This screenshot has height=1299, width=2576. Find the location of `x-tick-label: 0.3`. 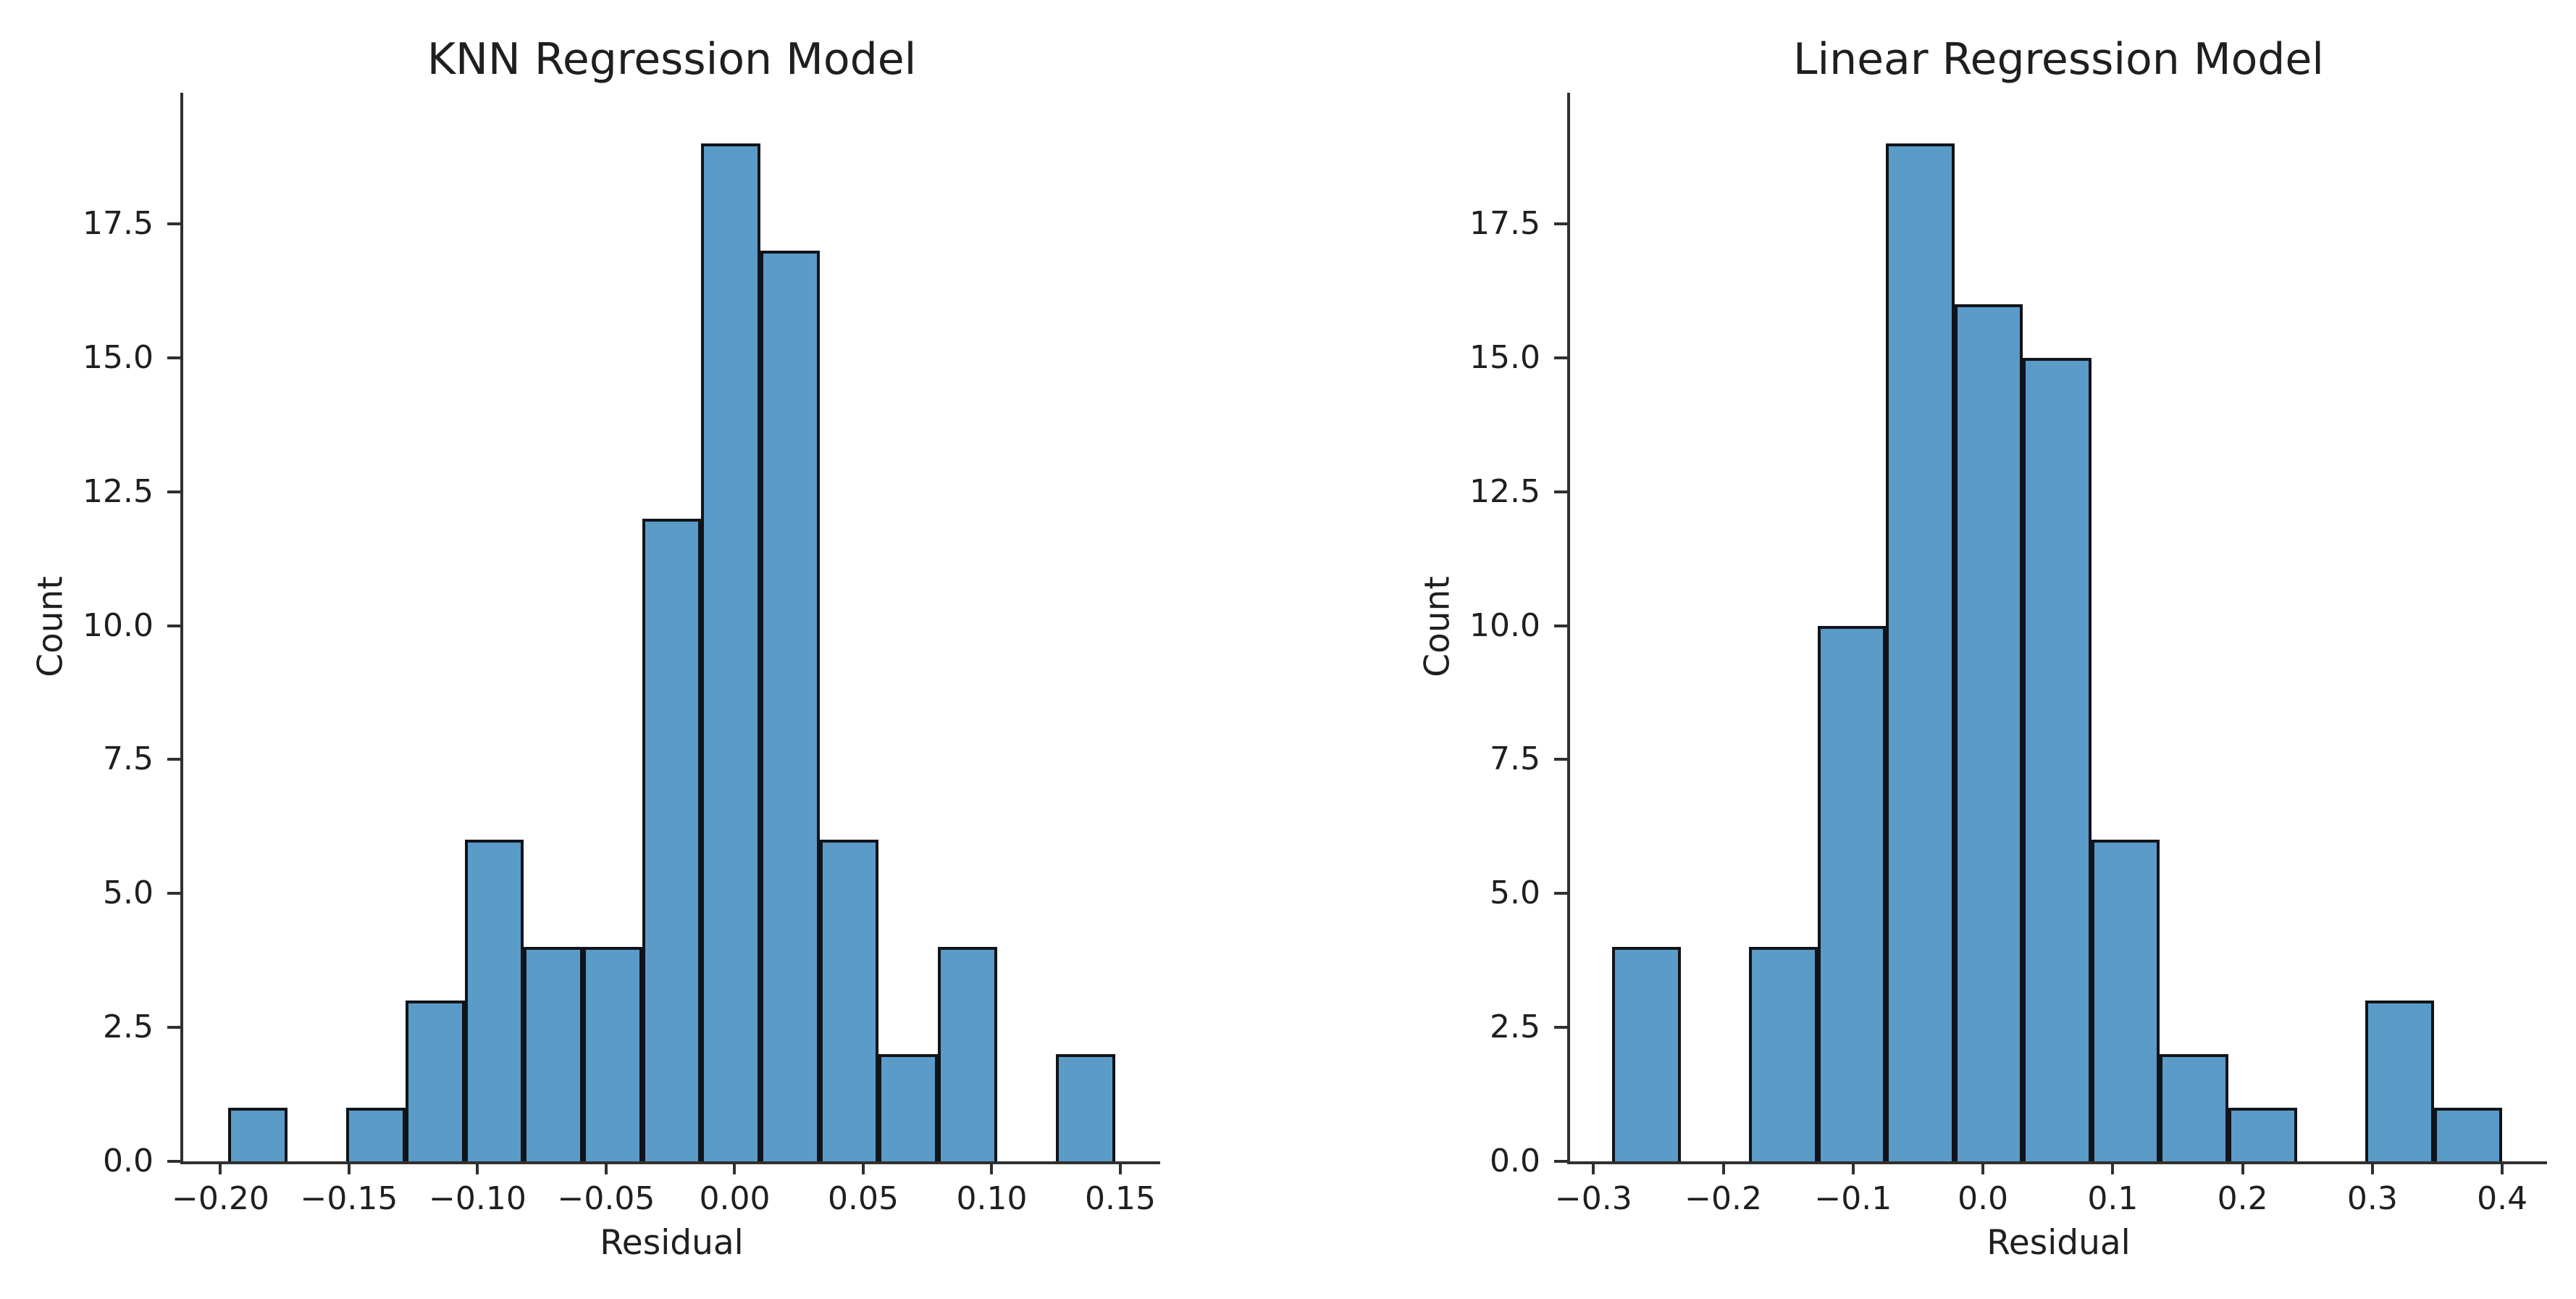

x-tick-label: 0.3 is located at coordinates (2372, 1198).